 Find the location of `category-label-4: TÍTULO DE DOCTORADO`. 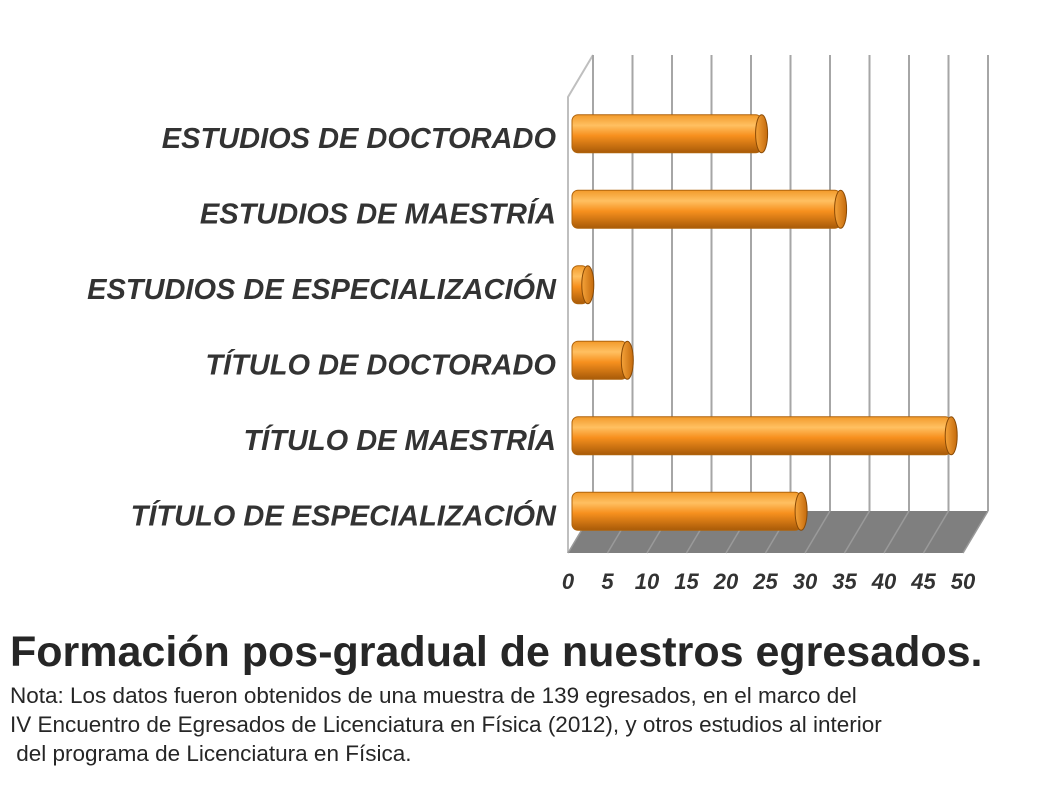

category-label-4: TÍTULO DE DOCTORADO is located at coordinates (380, 364).